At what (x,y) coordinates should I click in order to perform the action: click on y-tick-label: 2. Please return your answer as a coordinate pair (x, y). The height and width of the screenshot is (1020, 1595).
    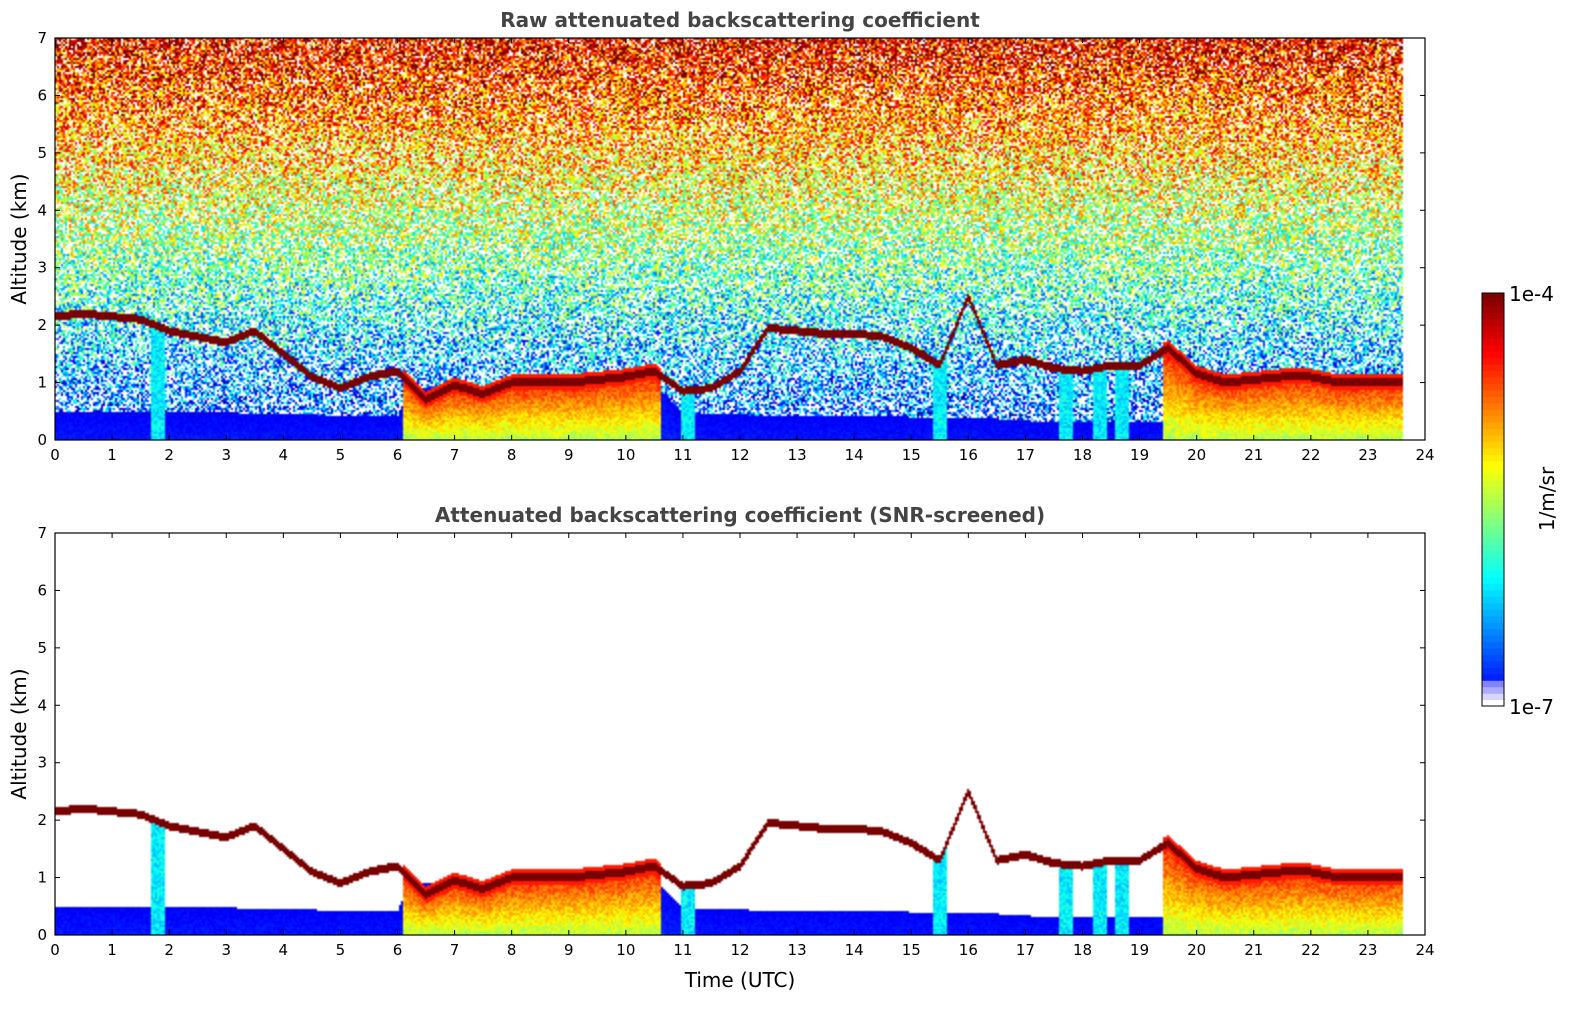
    Looking at the image, I should click on (42, 820).